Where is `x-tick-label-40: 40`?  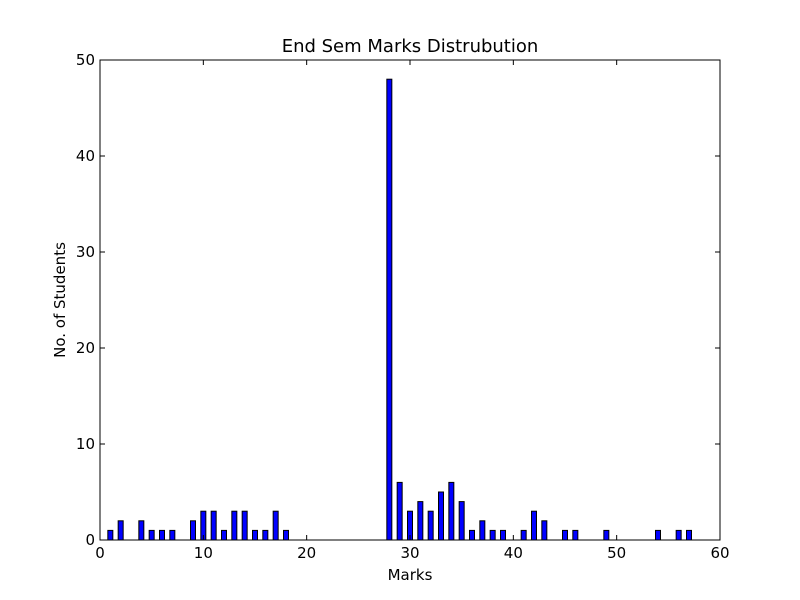
x-tick-label-40: 40 is located at coordinates (513, 553).